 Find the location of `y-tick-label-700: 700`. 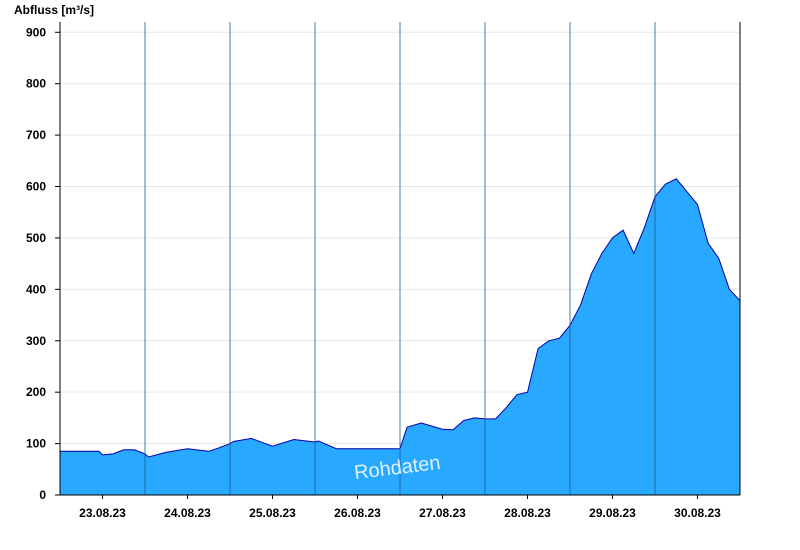

y-tick-label-700: 700 is located at coordinates (36, 135).